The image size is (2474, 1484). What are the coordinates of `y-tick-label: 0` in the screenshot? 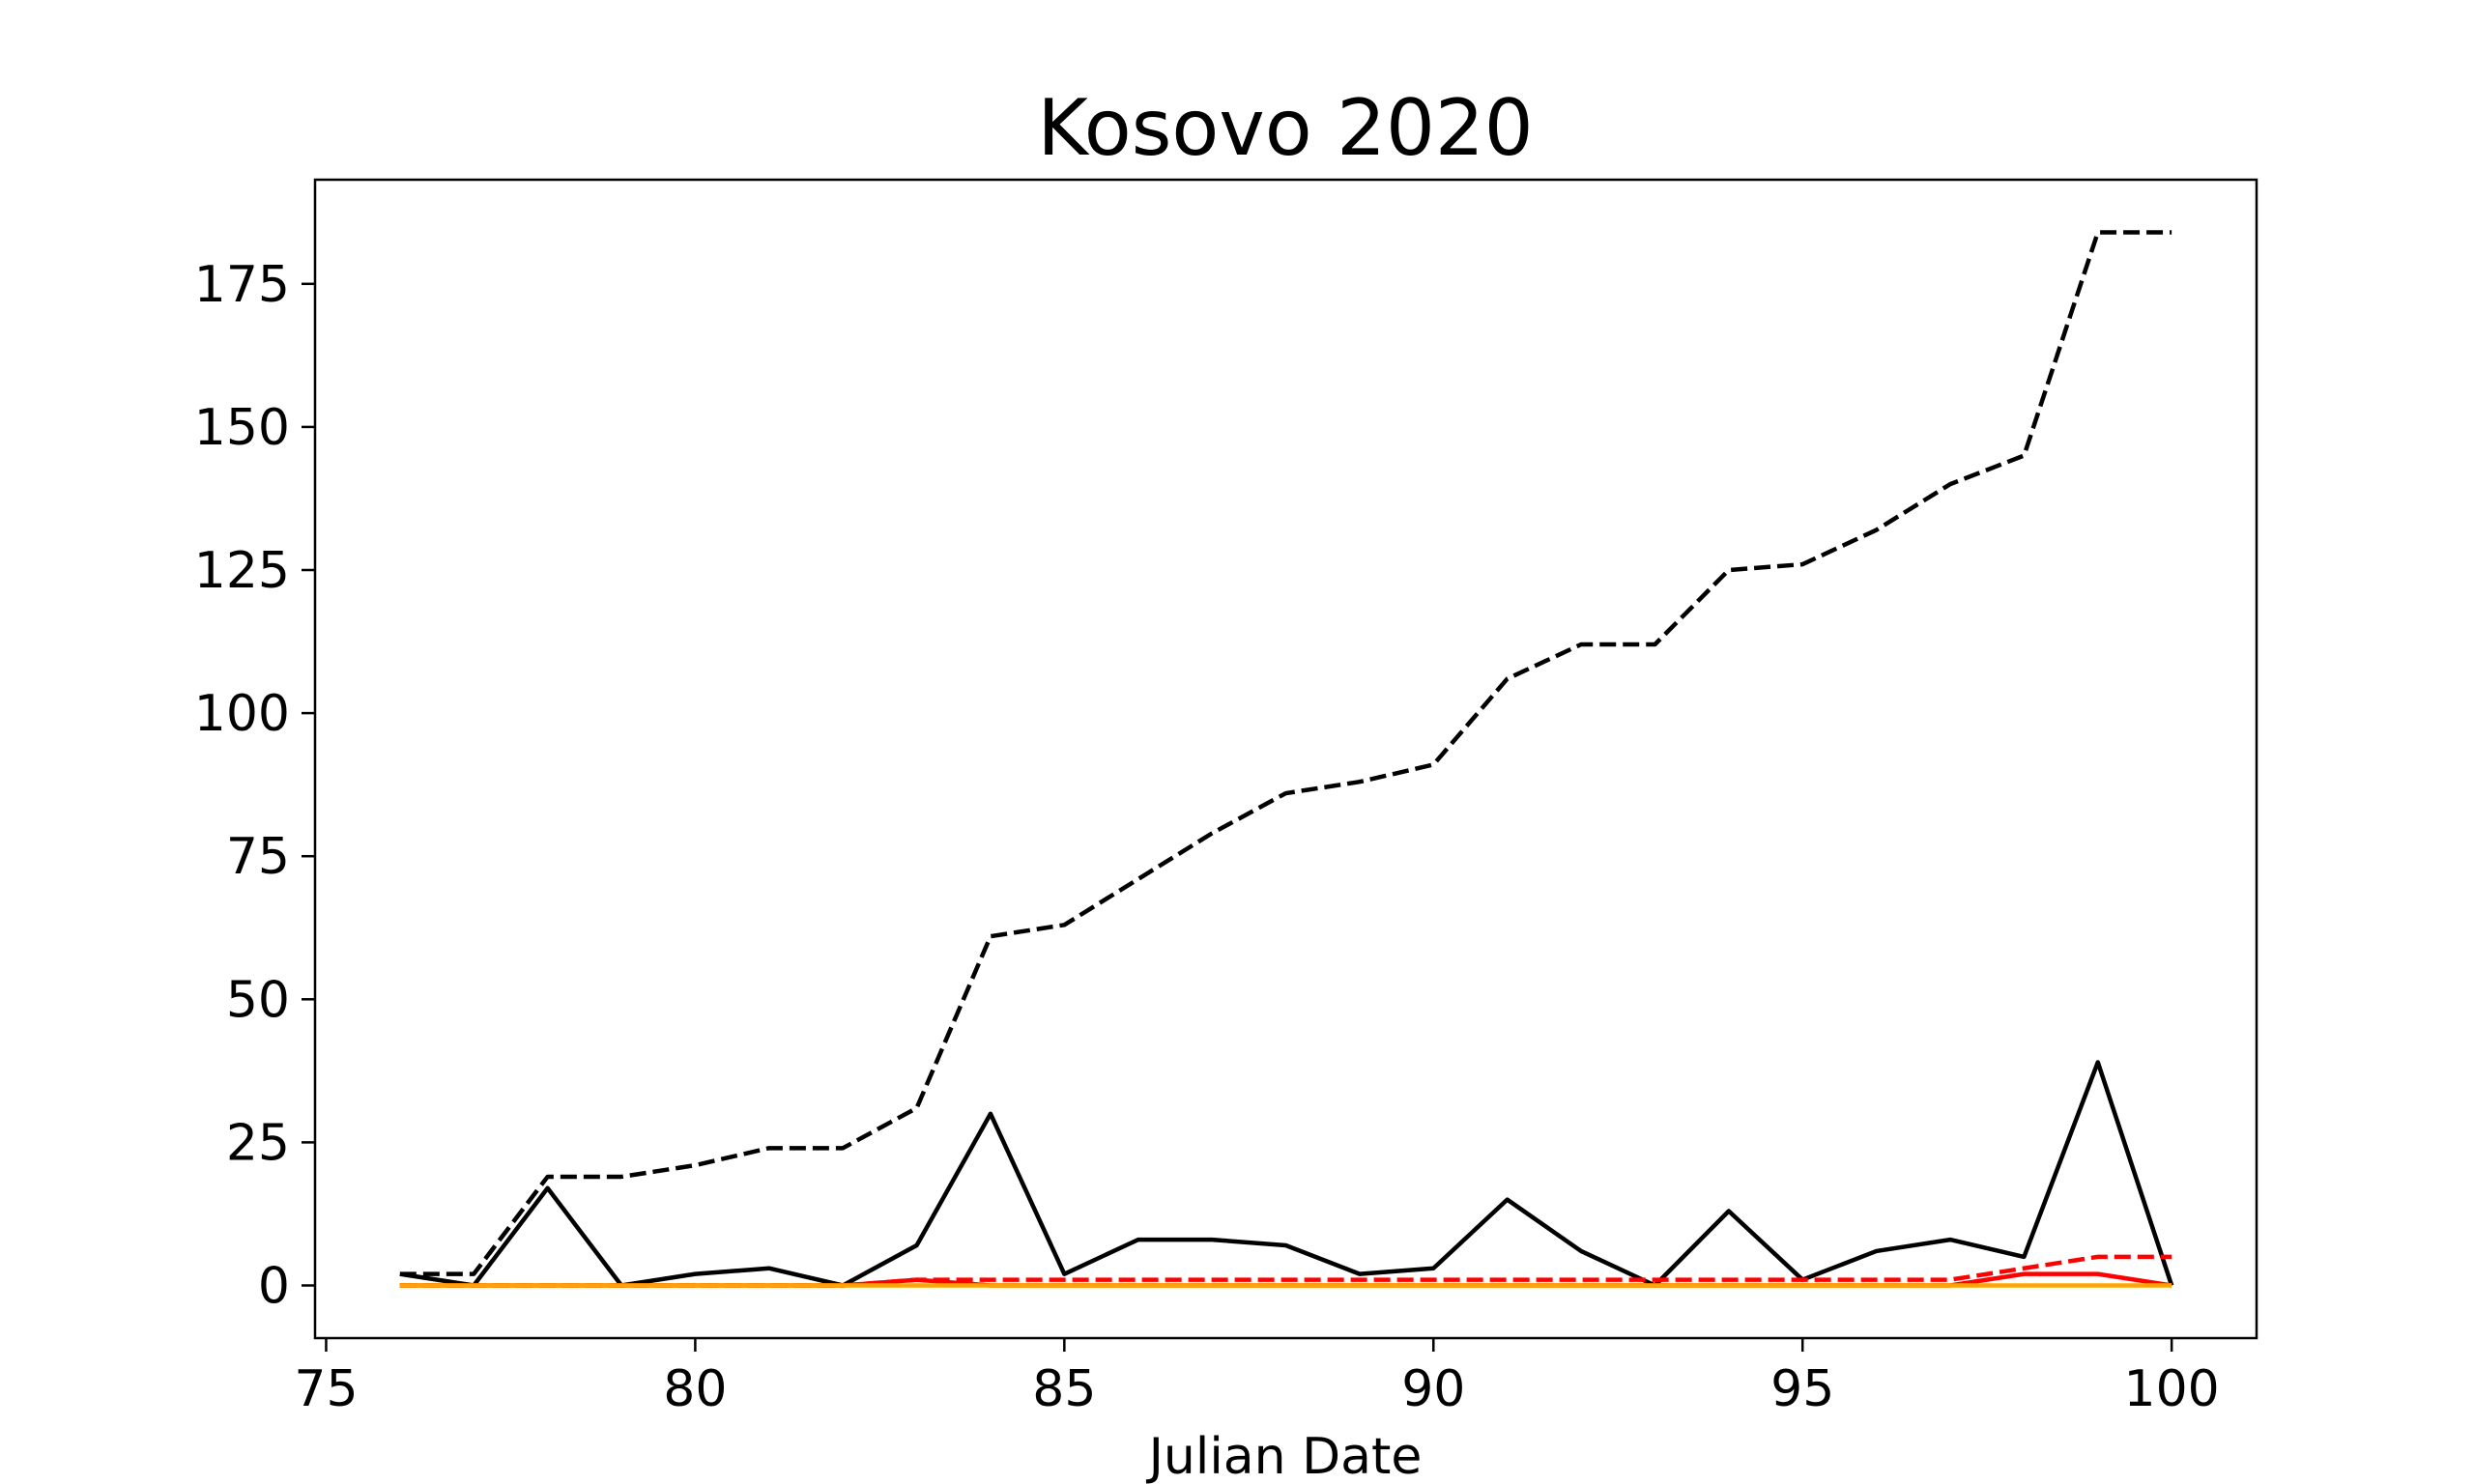 It's located at (274, 1287).